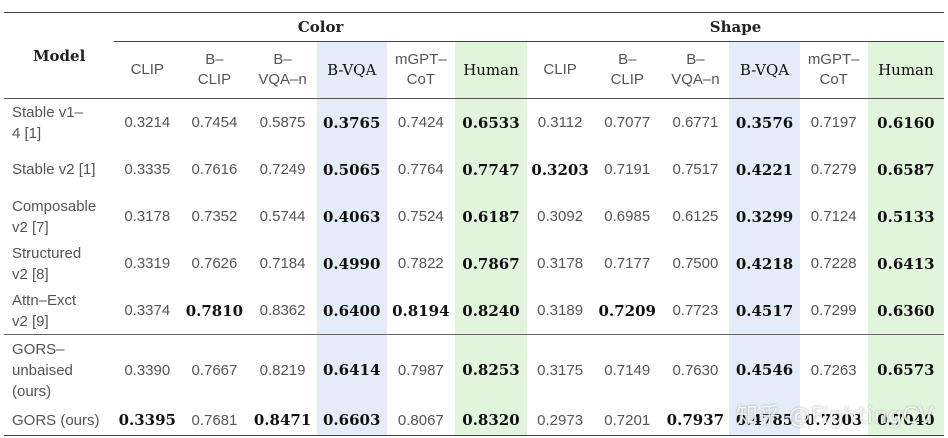 This screenshot has width=948, height=438. What do you see at coordinates (695, 420) in the screenshot?
I see `value-cell: 0.7937` at bounding box center [695, 420].